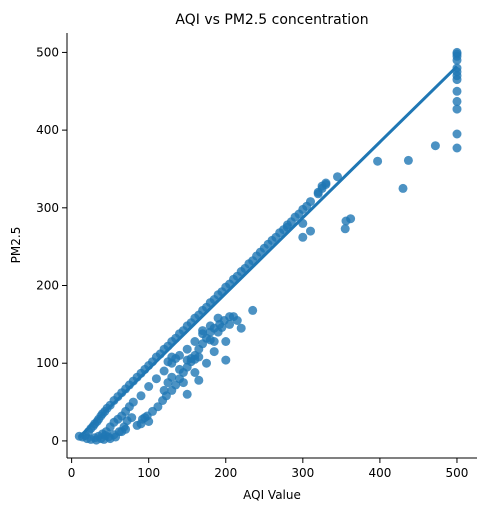 This screenshot has height=516, width=489. Describe the element at coordinates (47, 286) in the screenshot. I see `y-tick-label: 200` at that location.